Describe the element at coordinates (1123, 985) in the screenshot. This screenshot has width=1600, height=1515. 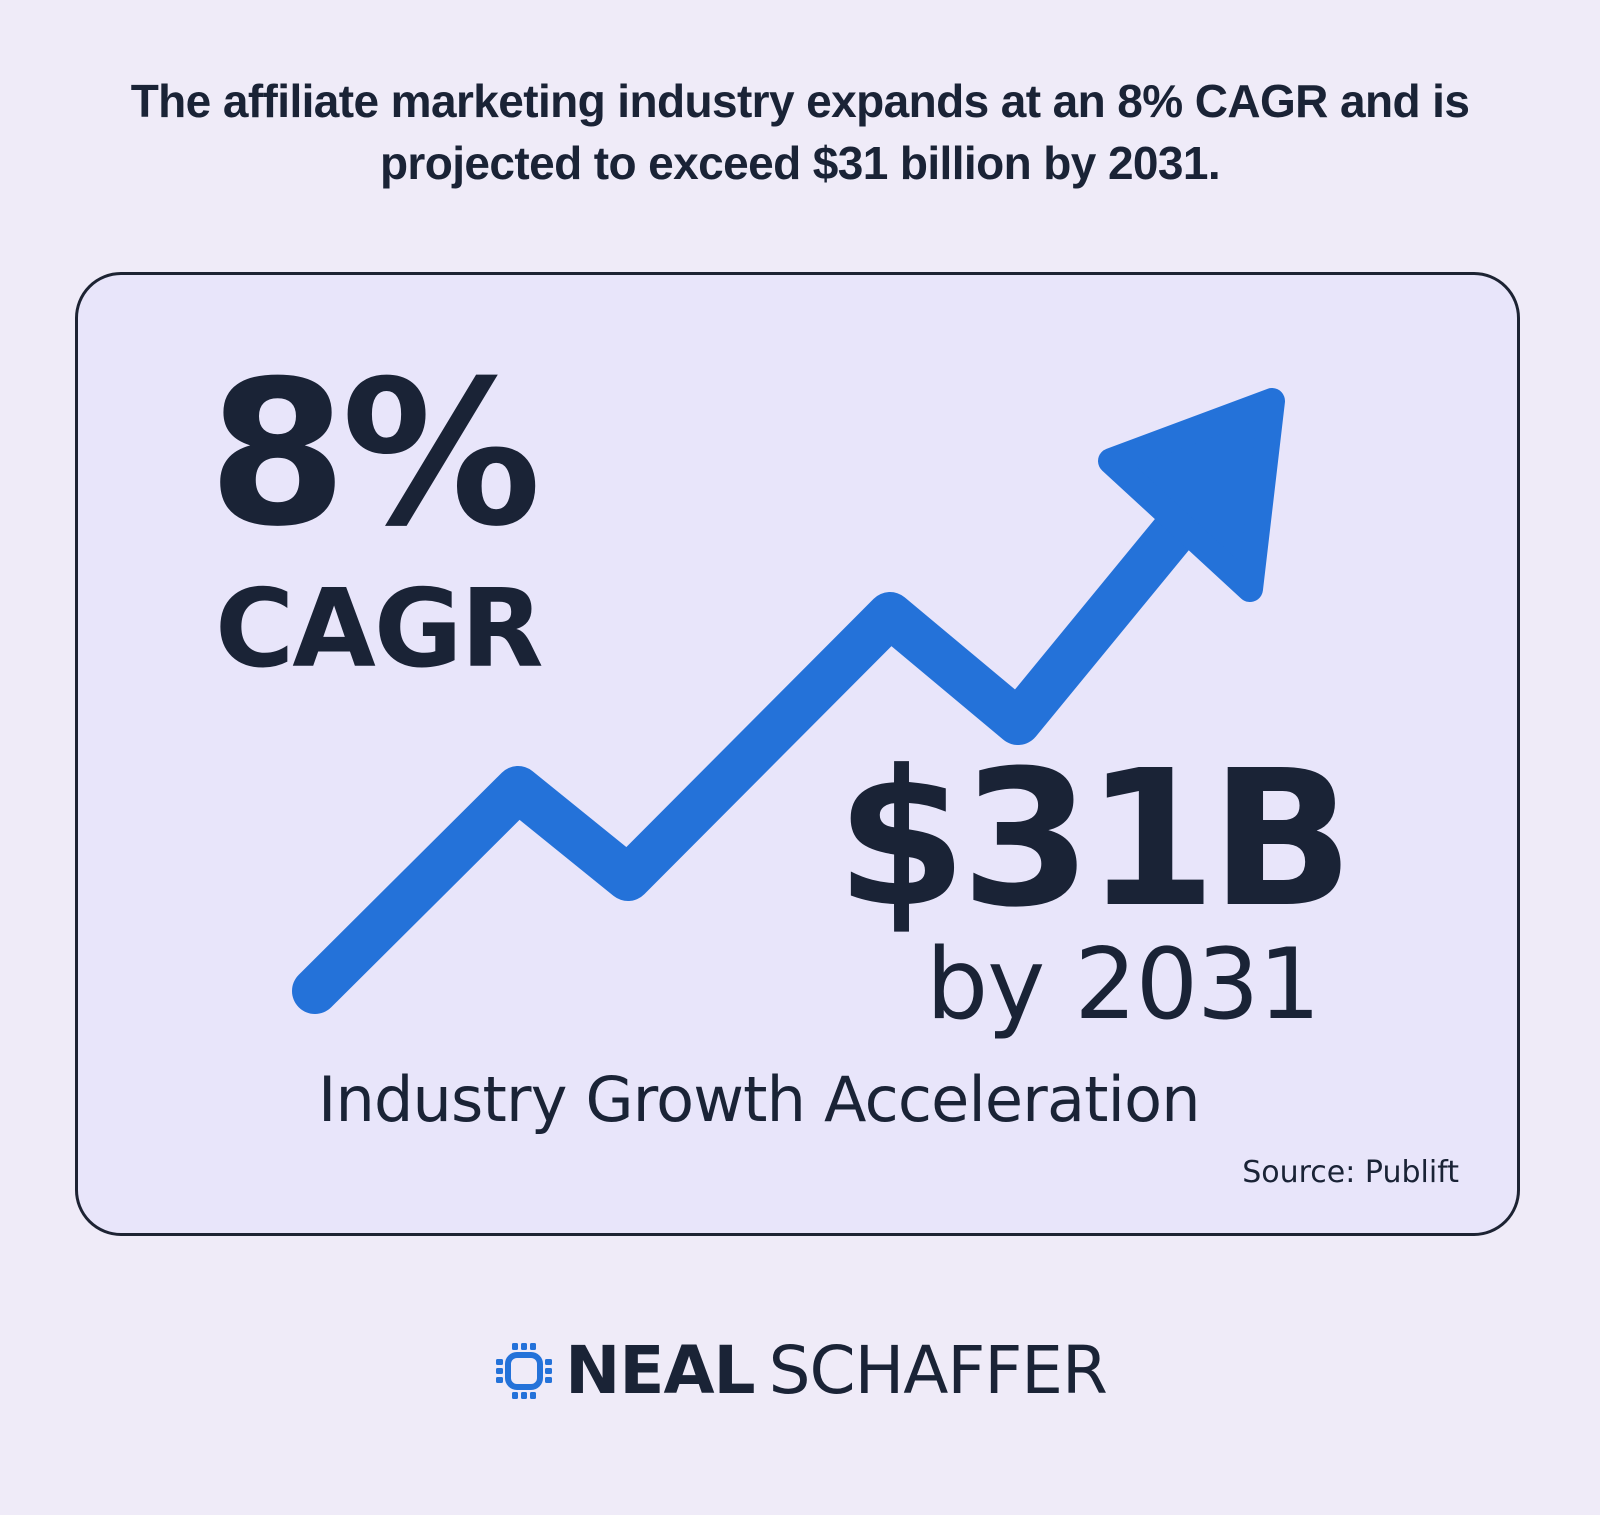
I see `market-year: by 2031` at that location.